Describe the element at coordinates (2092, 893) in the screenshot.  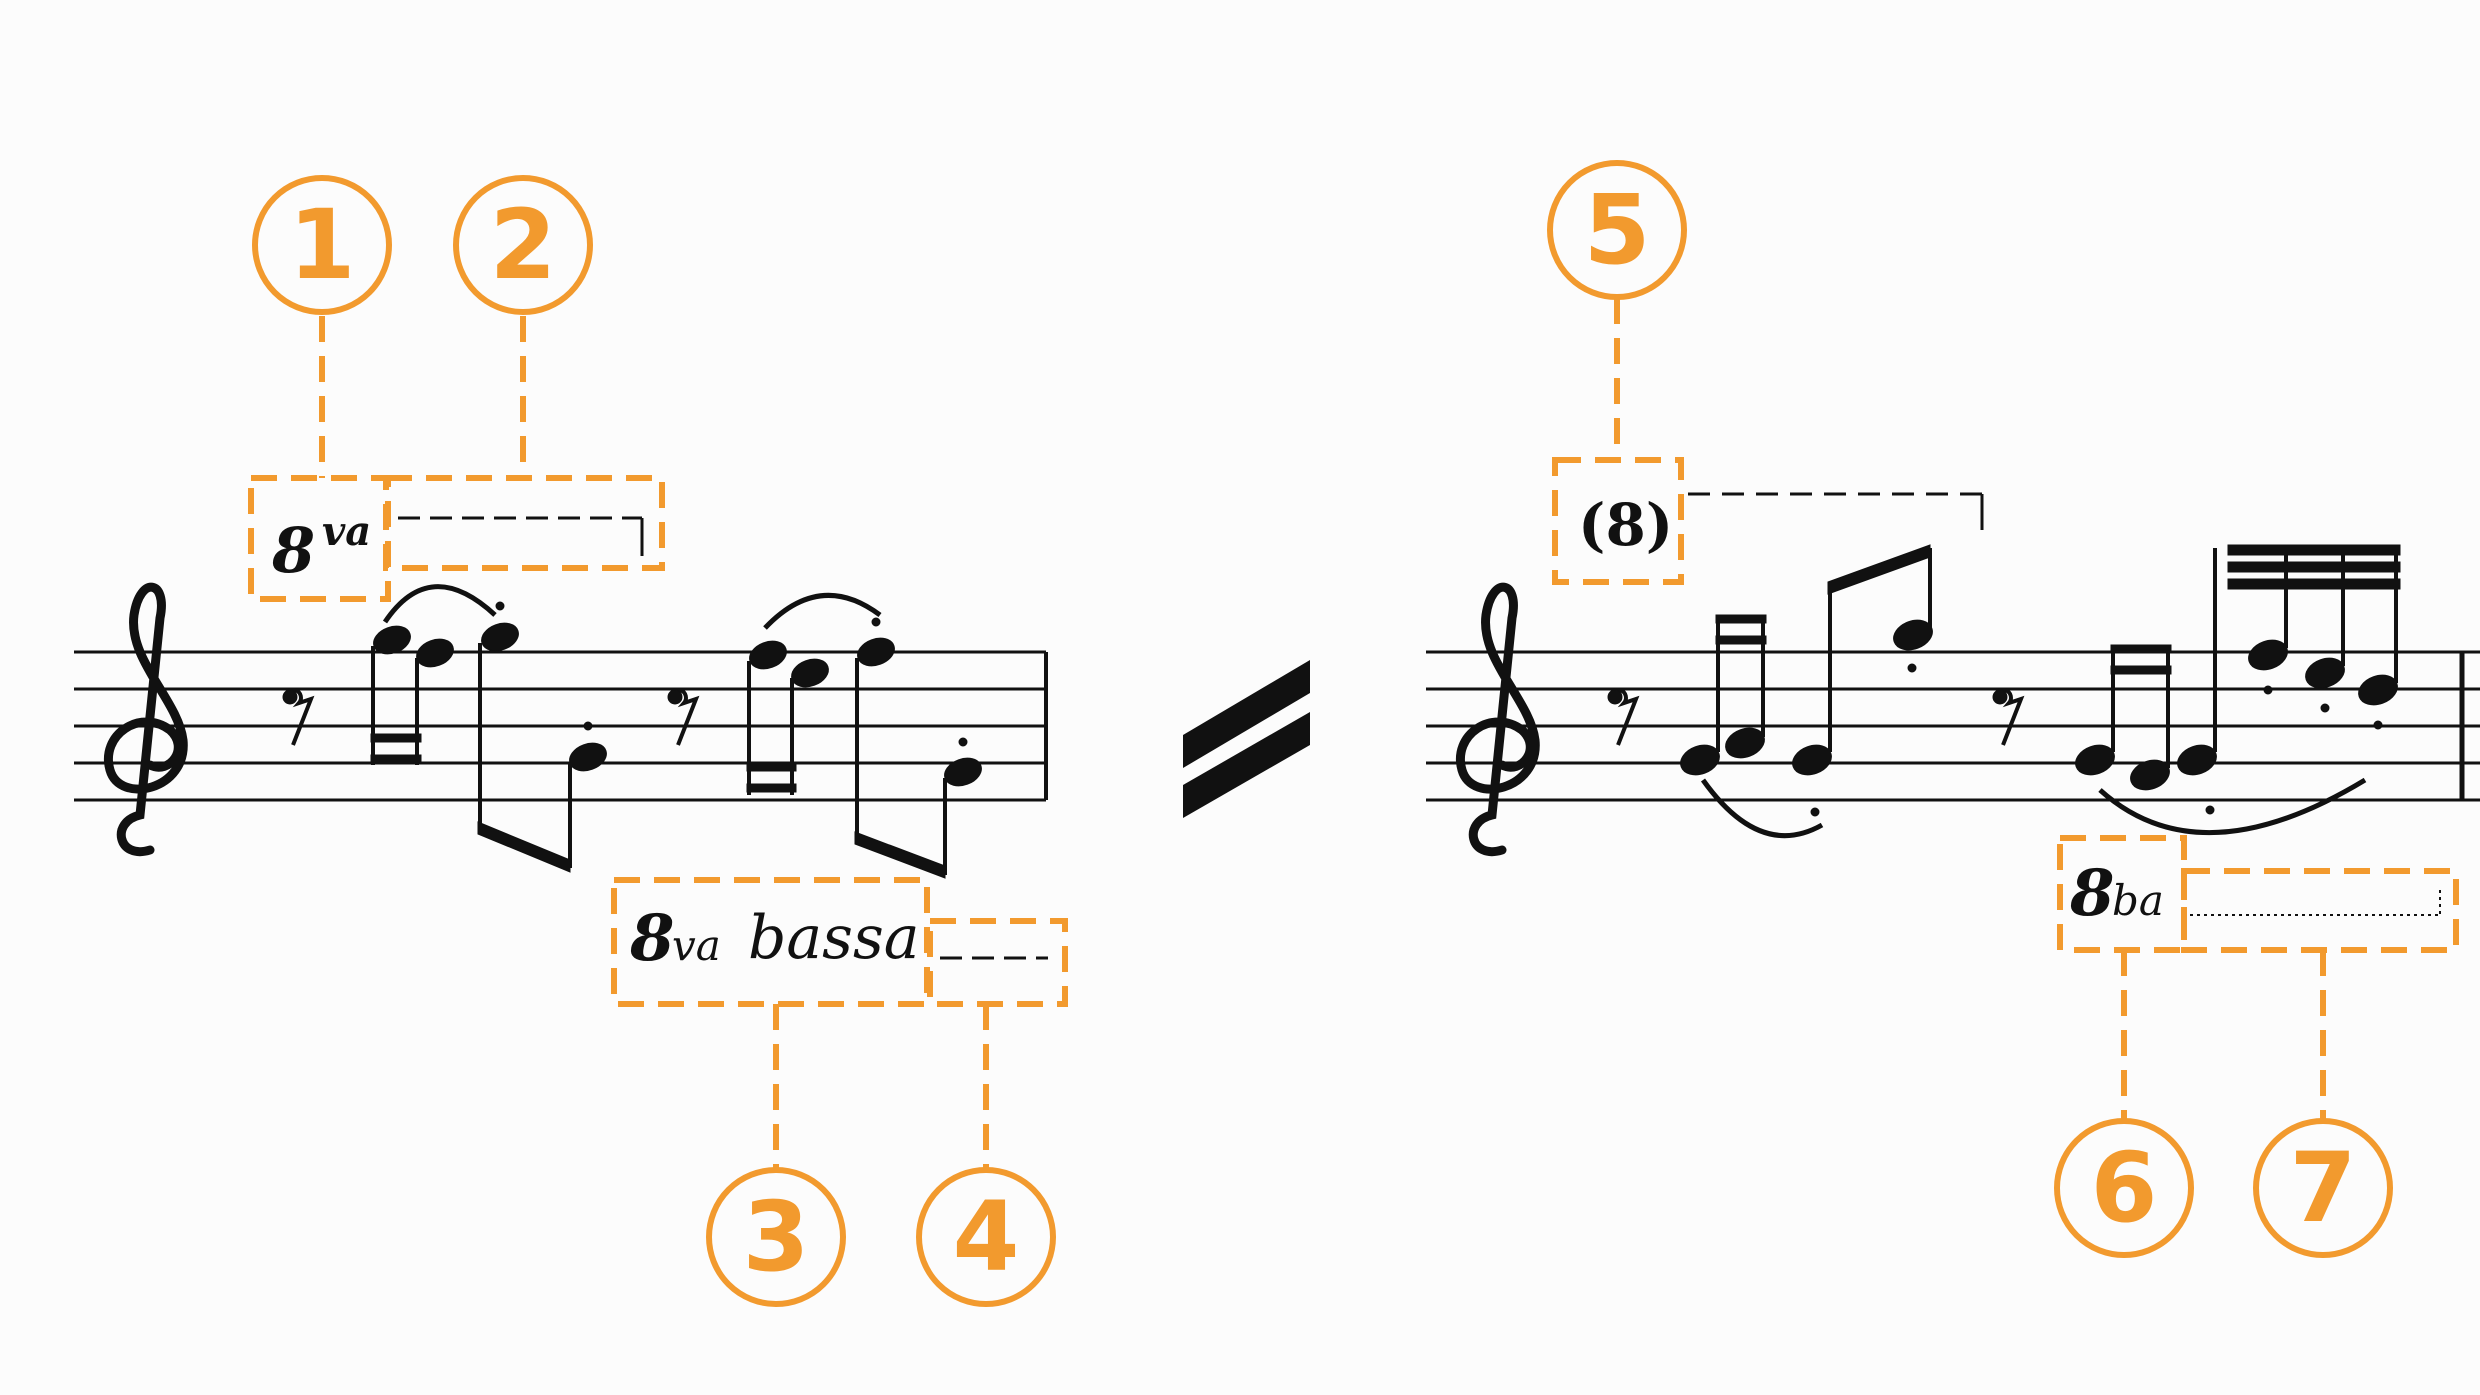
I see `ottava-ba-numeral: 8` at that location.